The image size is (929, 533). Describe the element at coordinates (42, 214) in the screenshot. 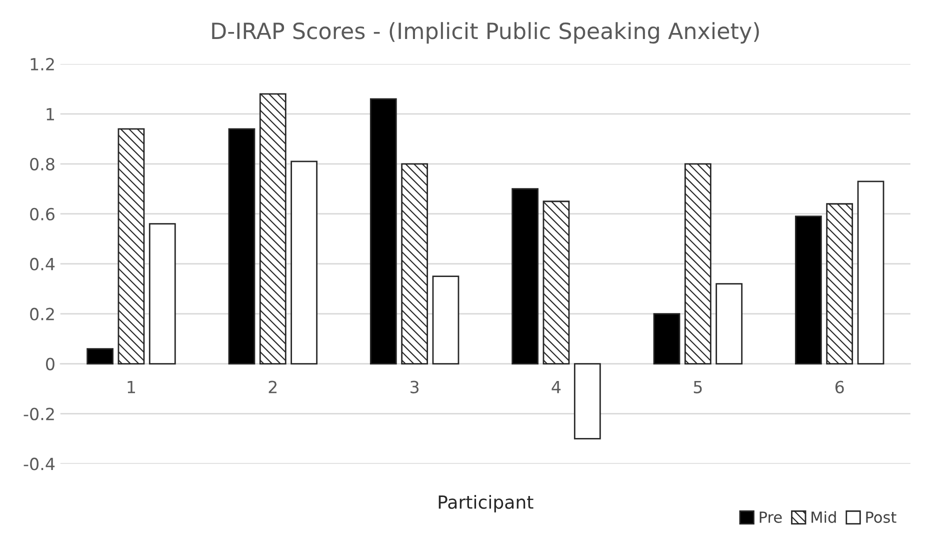

I see `y-tick-label: 0.6` at that location.